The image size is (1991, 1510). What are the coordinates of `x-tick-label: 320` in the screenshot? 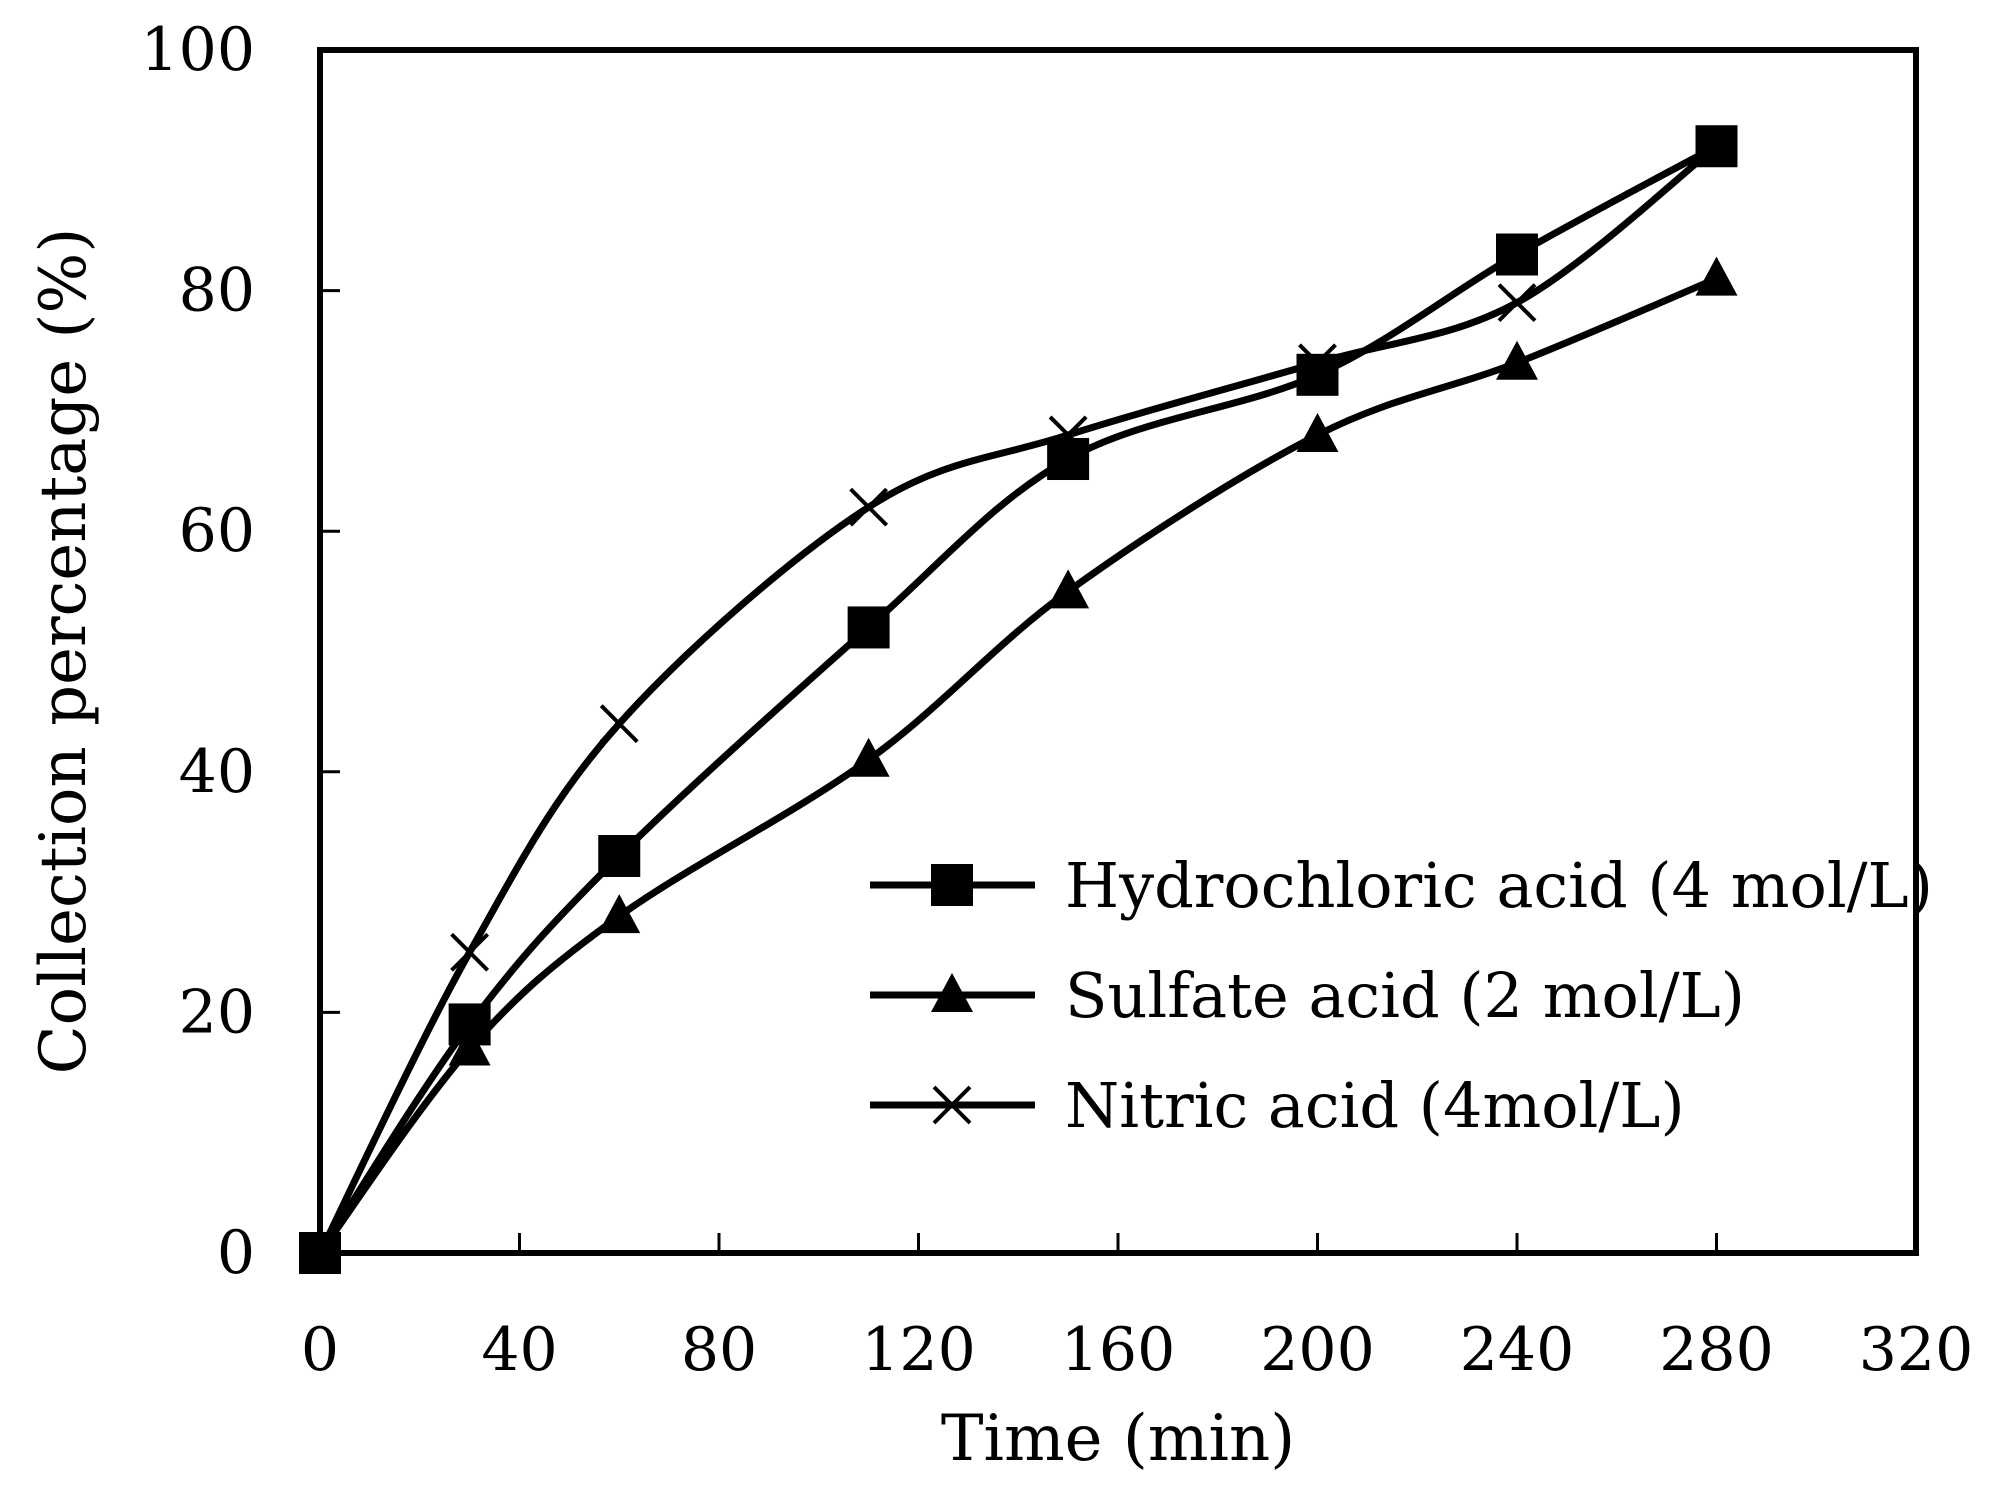 It's located at (1916, 1350).